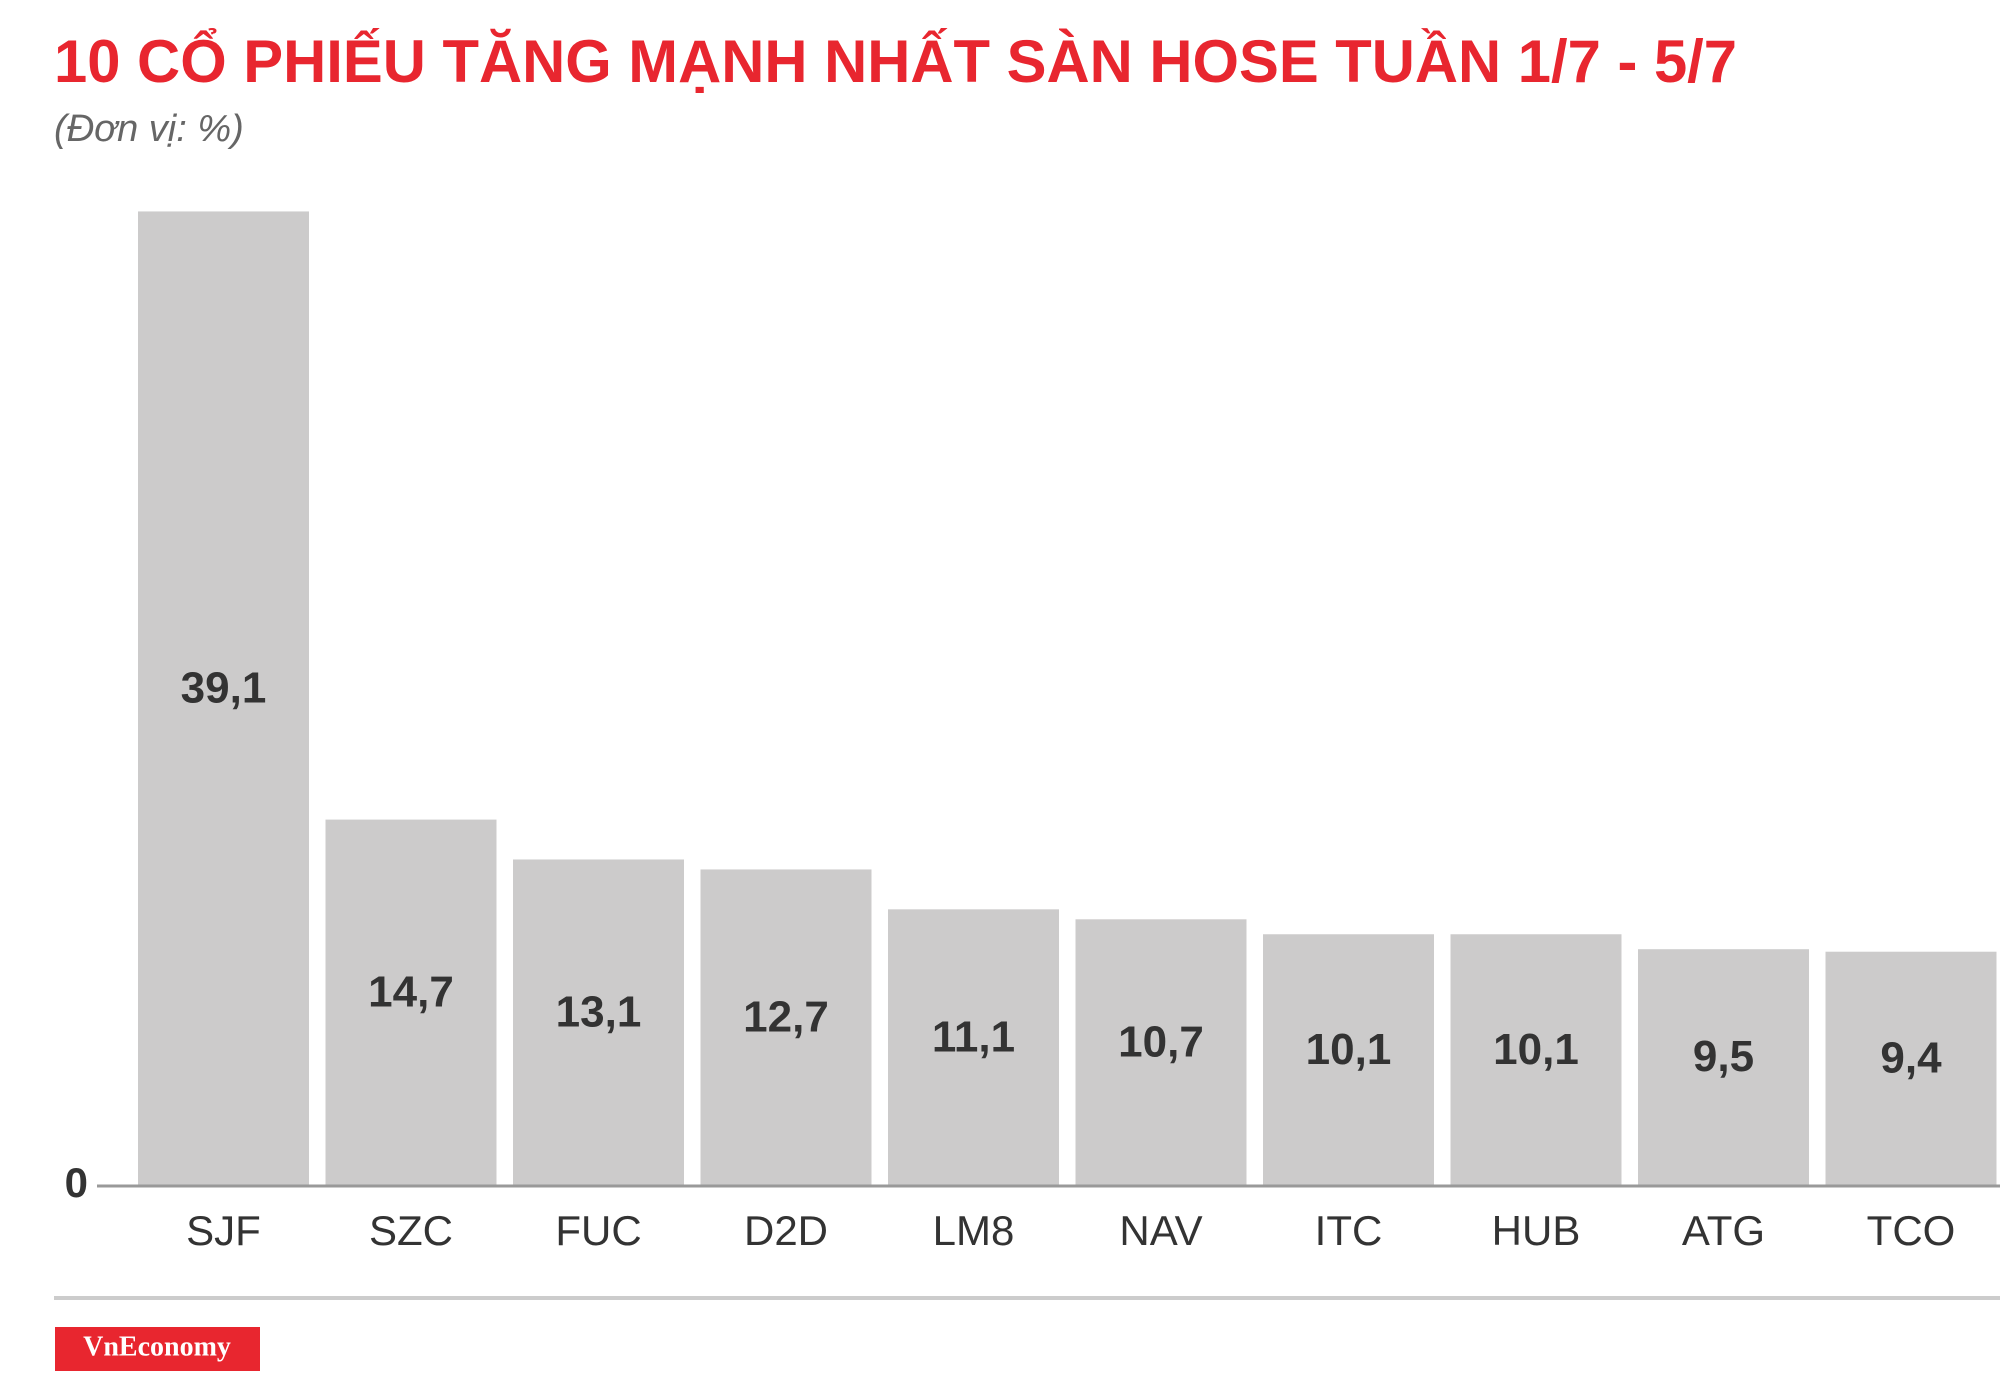  Describe the element at coordinates (411, 1230) in the screenshot. I see `x-tick-label: SZC` at that location.